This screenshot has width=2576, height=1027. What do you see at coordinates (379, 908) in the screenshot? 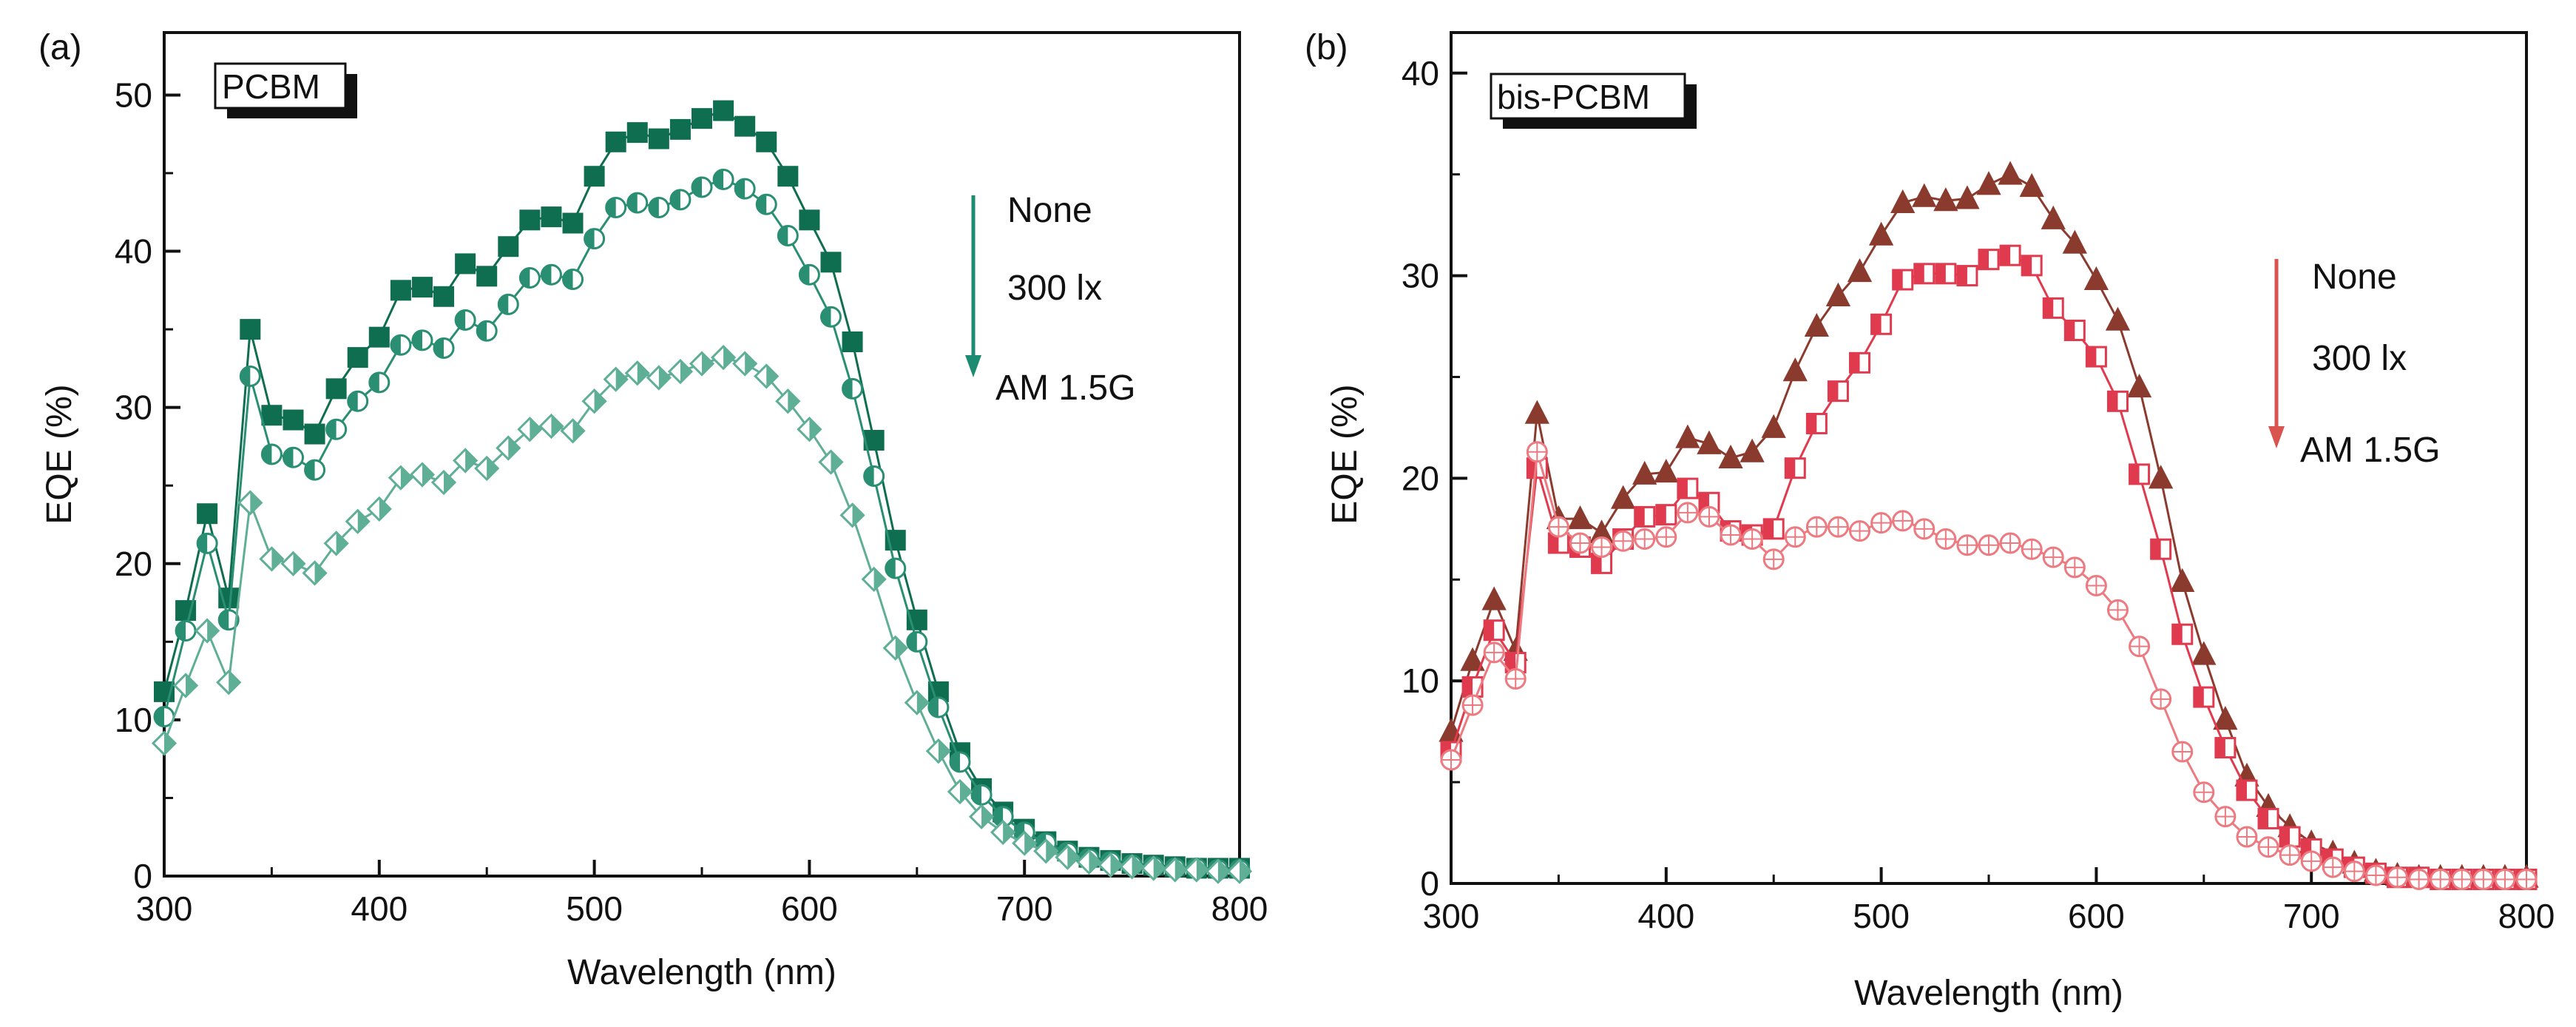
I see `panel-a-x-tick-label: 400` at bounding box center [379, 908].